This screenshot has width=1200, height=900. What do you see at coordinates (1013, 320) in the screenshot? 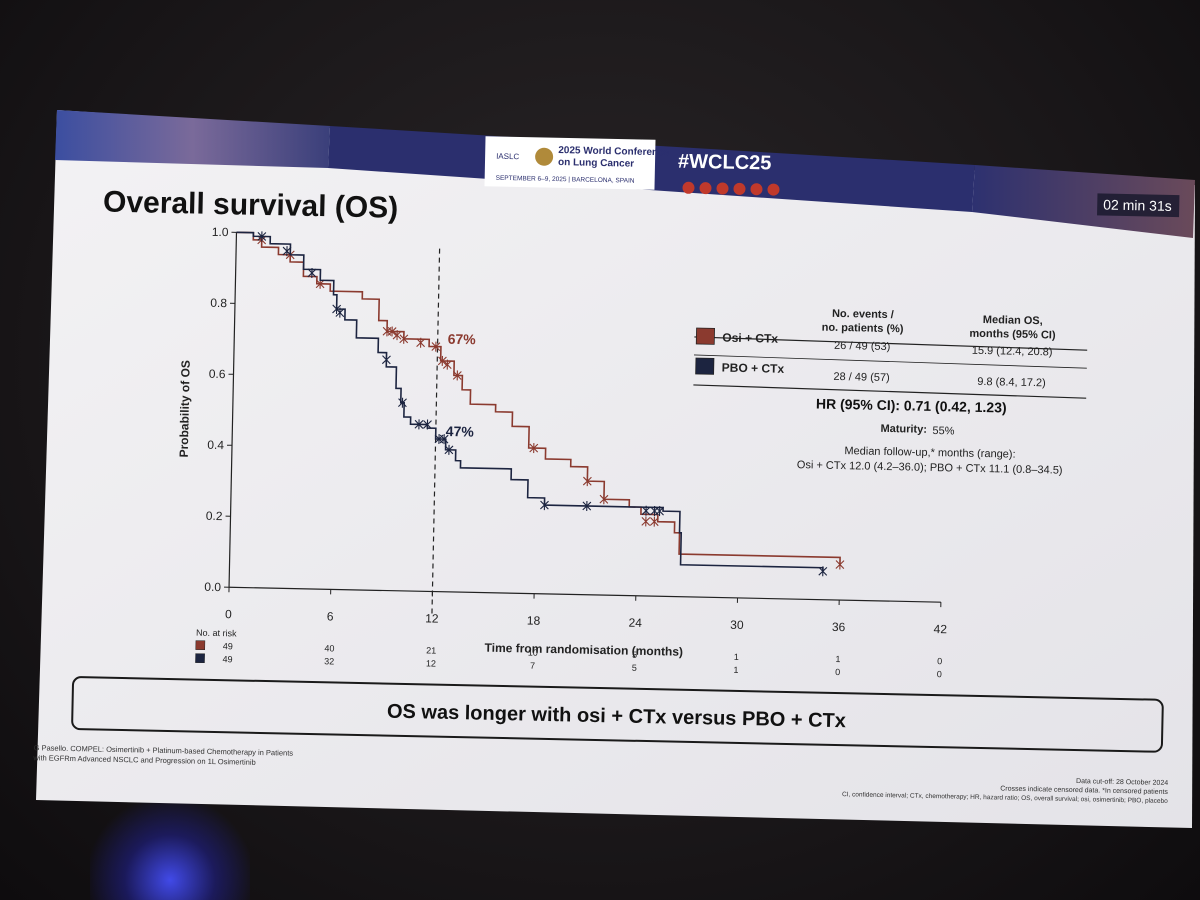
I see `median-header-line1: Median OS,` at bounding box center [1013, 320].